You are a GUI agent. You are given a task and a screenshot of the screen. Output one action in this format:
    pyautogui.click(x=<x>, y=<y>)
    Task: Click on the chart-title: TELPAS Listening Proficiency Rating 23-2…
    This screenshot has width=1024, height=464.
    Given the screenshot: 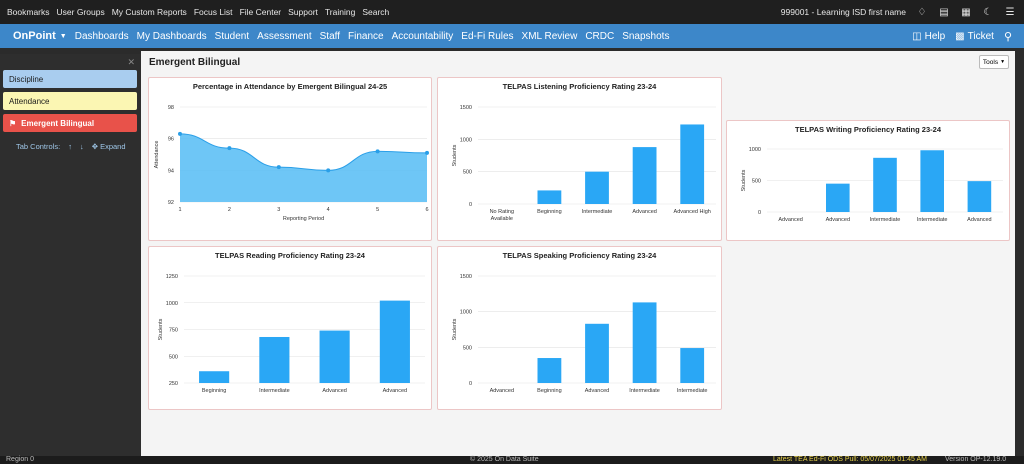 What is the action you would take?
    pyautogui.click(x=579, y=86)
    